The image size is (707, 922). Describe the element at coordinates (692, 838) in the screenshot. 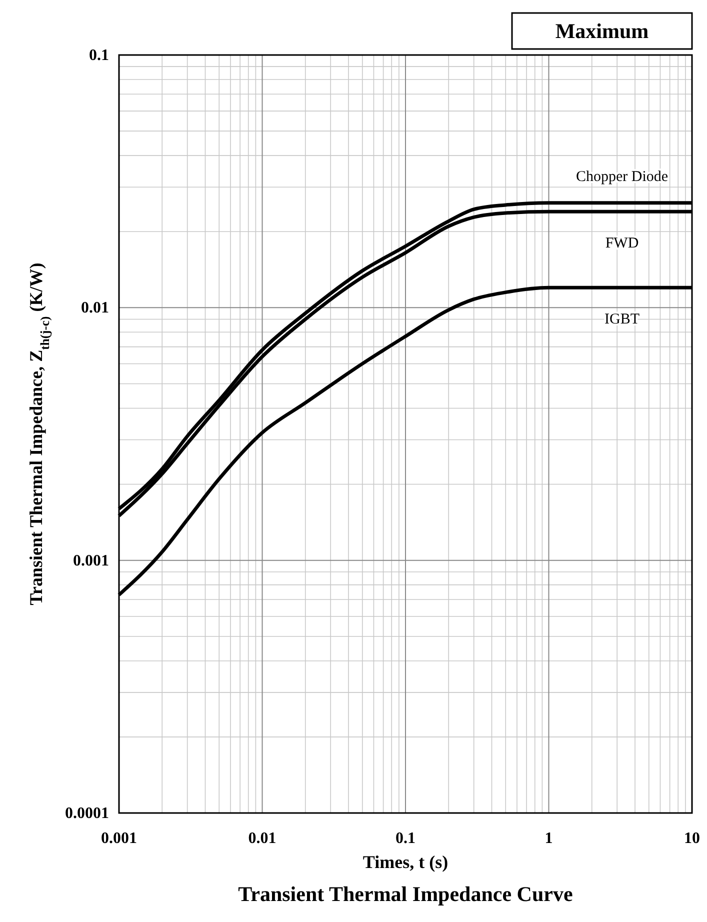

I see `x-tick-label: 10` at that location.